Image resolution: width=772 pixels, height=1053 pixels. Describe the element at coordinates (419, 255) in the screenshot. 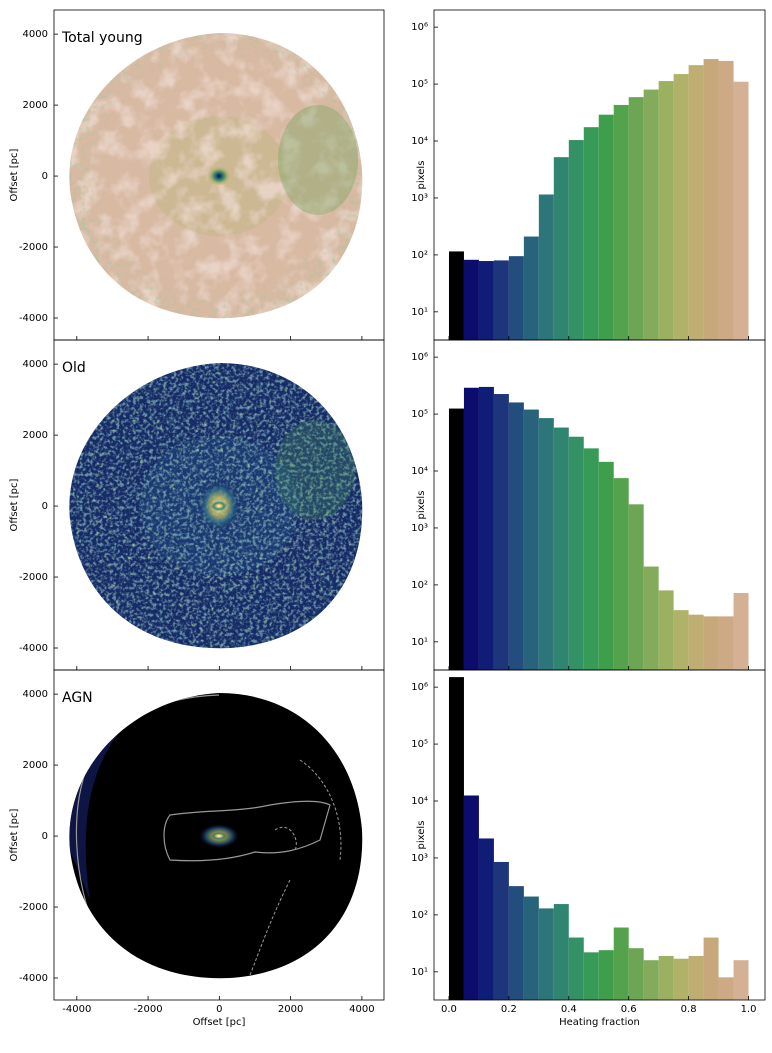

I see `y-tick-label: 10²` at that location.